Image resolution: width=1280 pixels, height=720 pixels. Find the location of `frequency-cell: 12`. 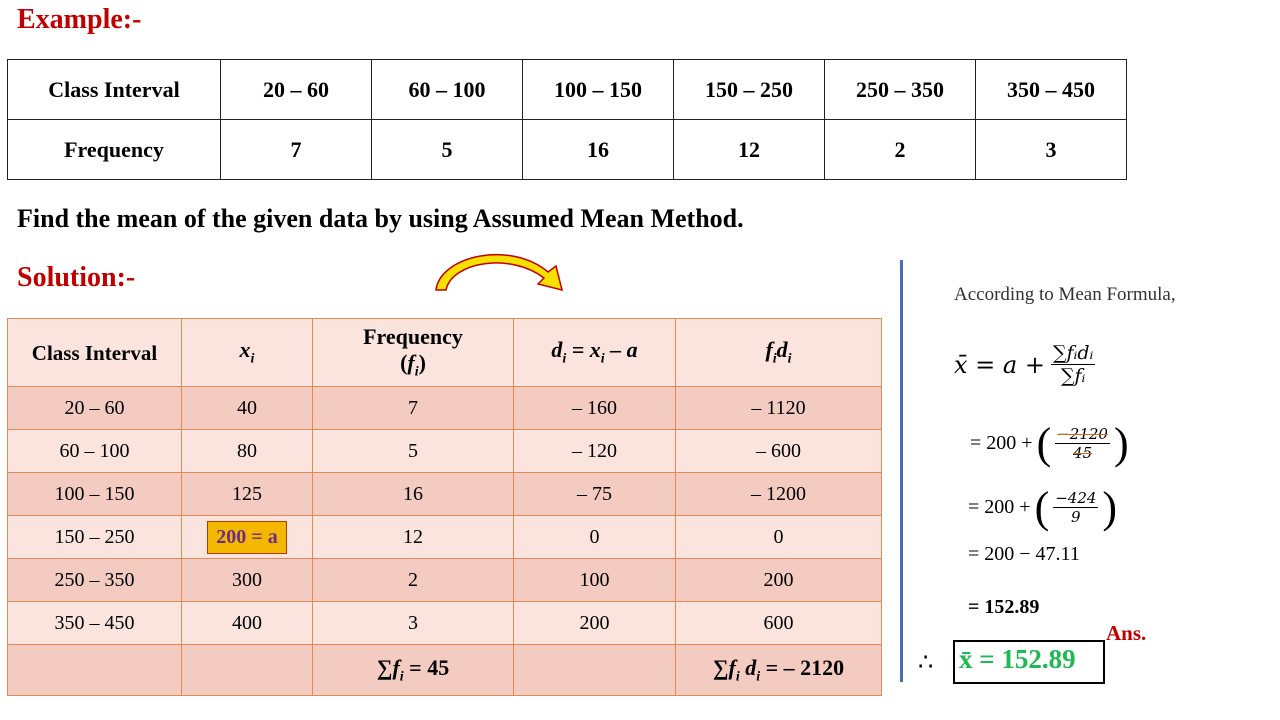

frequency-cell: 12 is located at coordinates (749, 149).